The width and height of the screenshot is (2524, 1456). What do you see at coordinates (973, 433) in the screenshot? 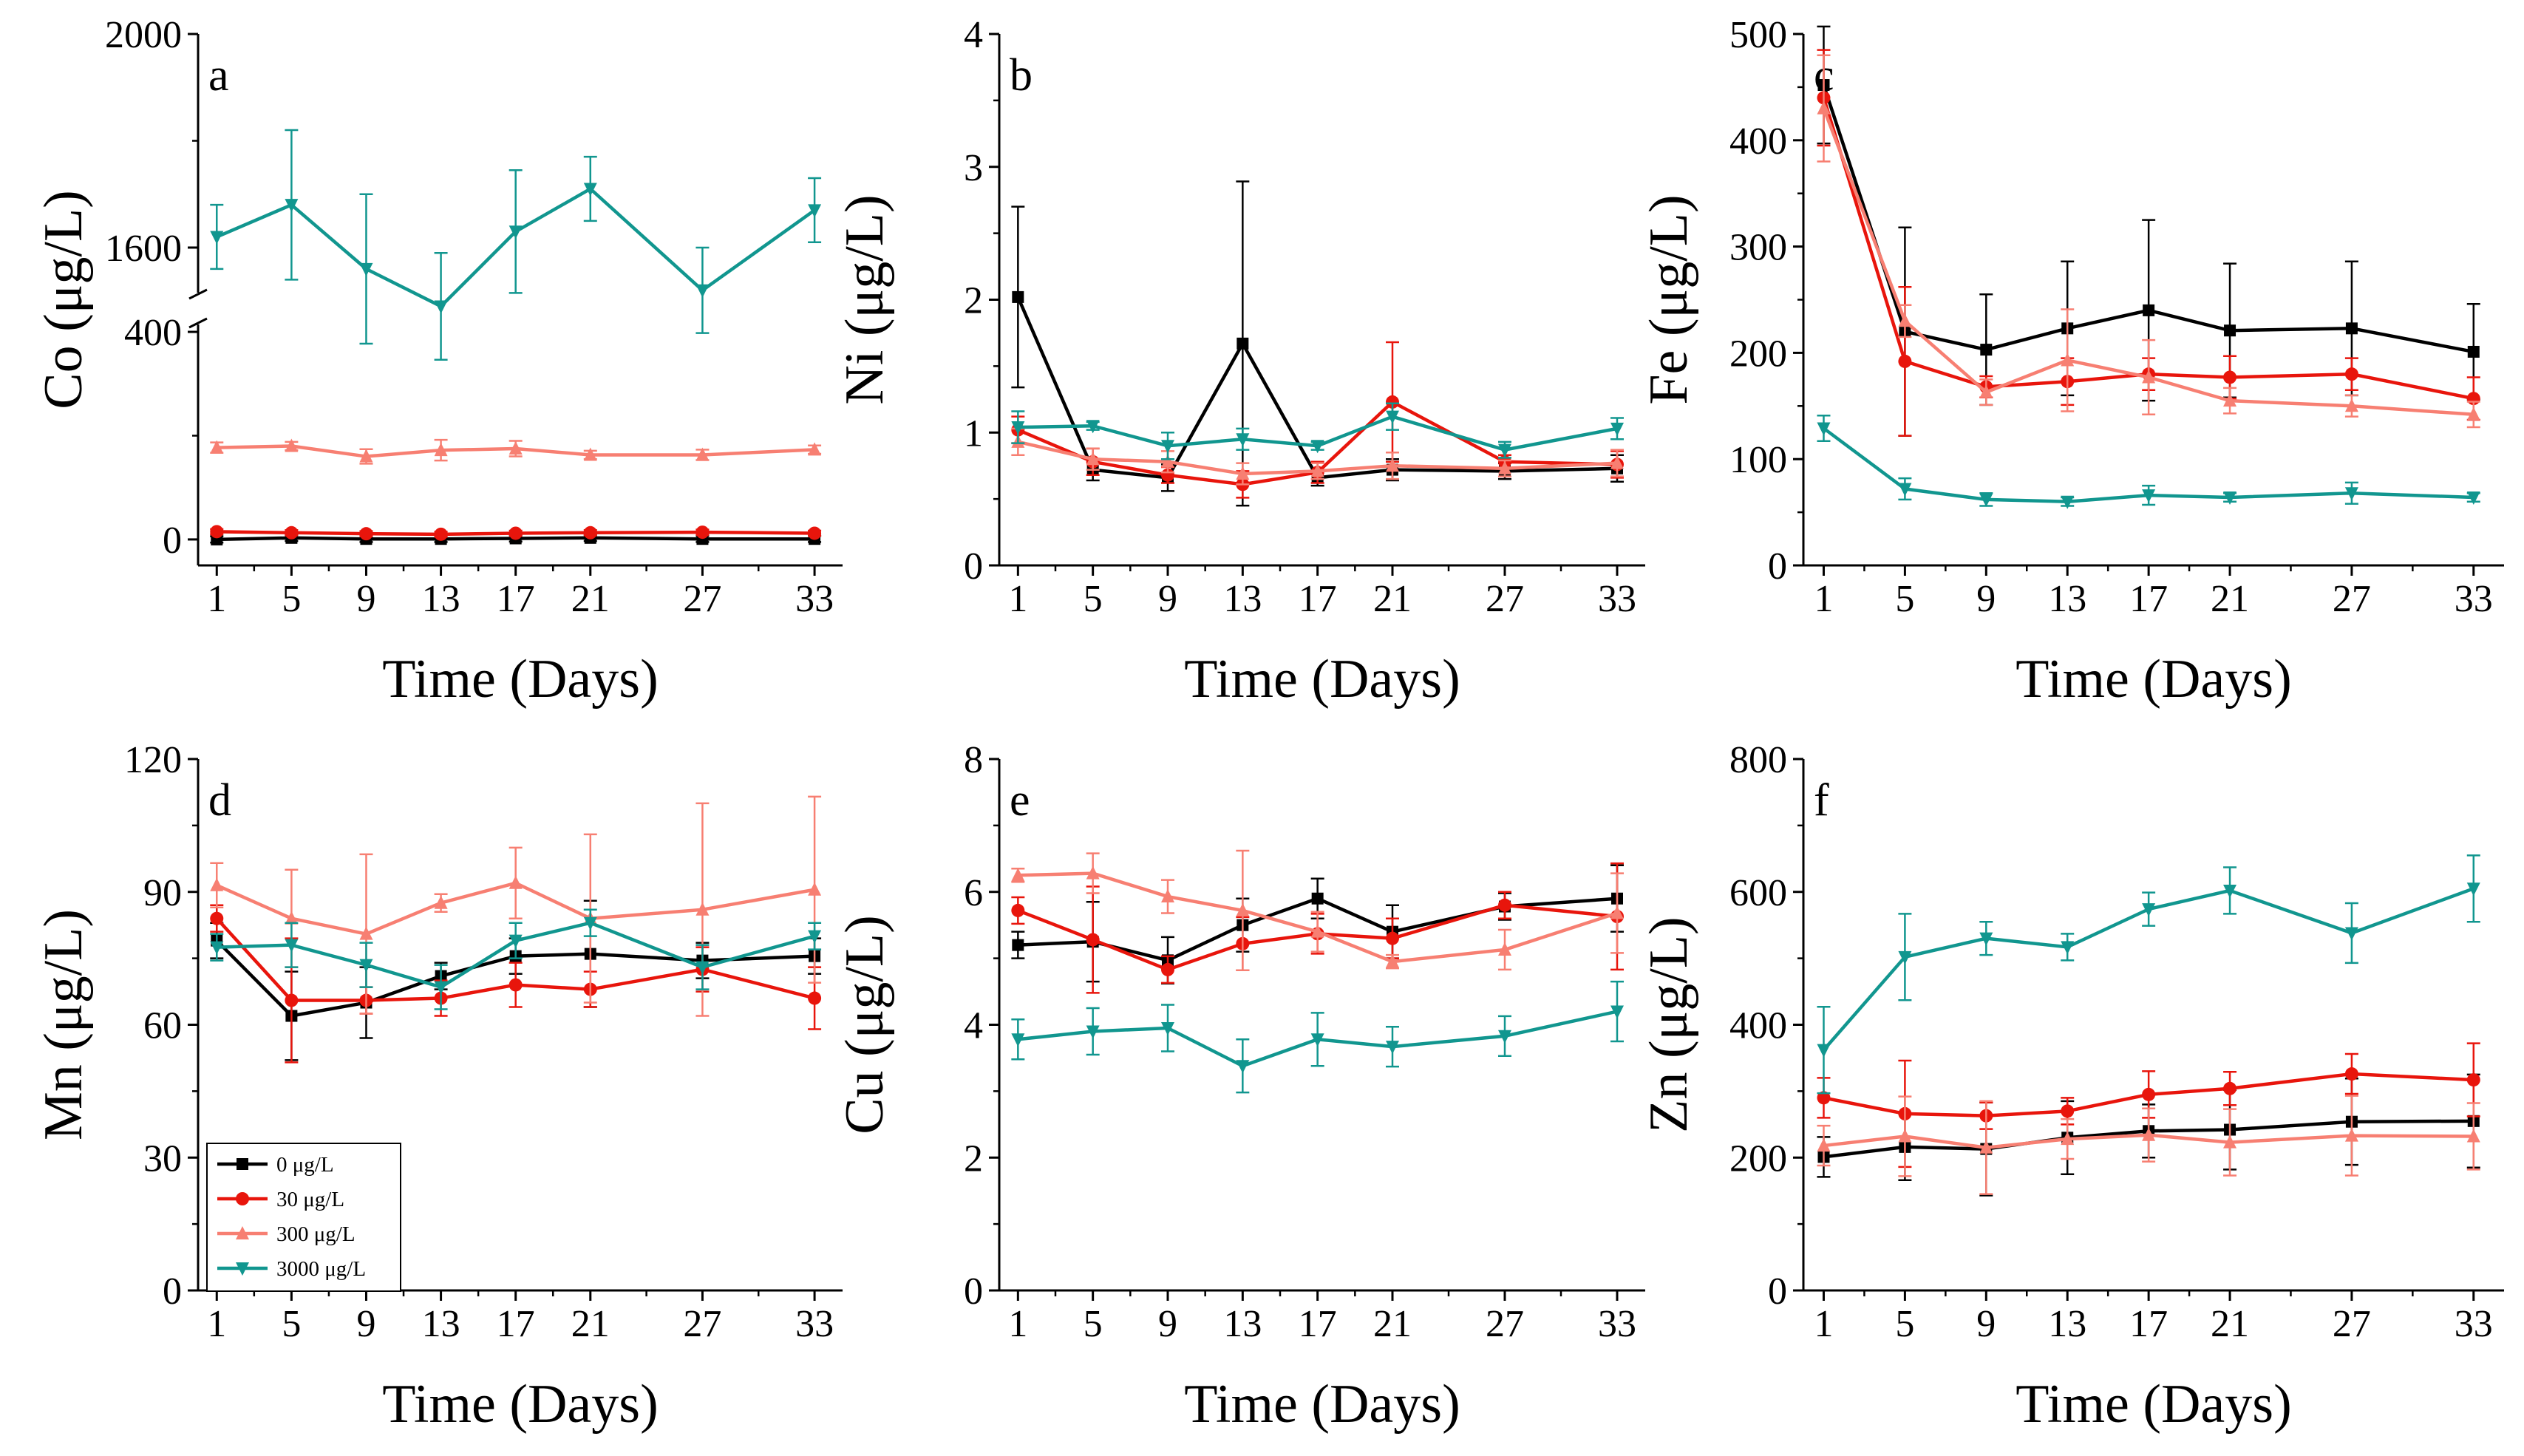
I see `y-tick-label: 1` at bounding box center [973, 433].